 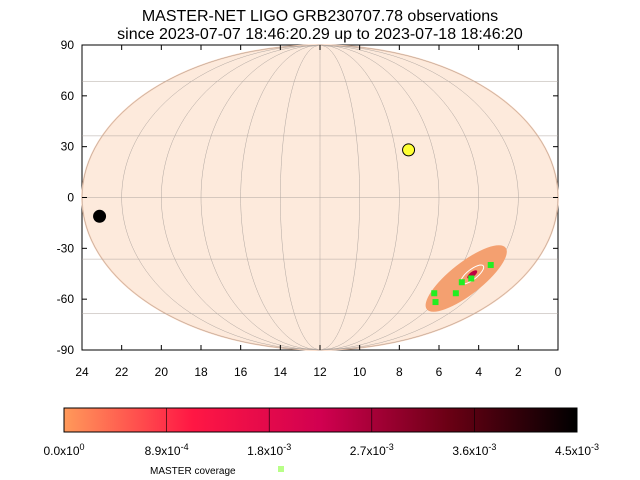 What do you see at coordinates (409, 150) in the screenshot?
I see `sun-marker` at bounding box center [409, 150].